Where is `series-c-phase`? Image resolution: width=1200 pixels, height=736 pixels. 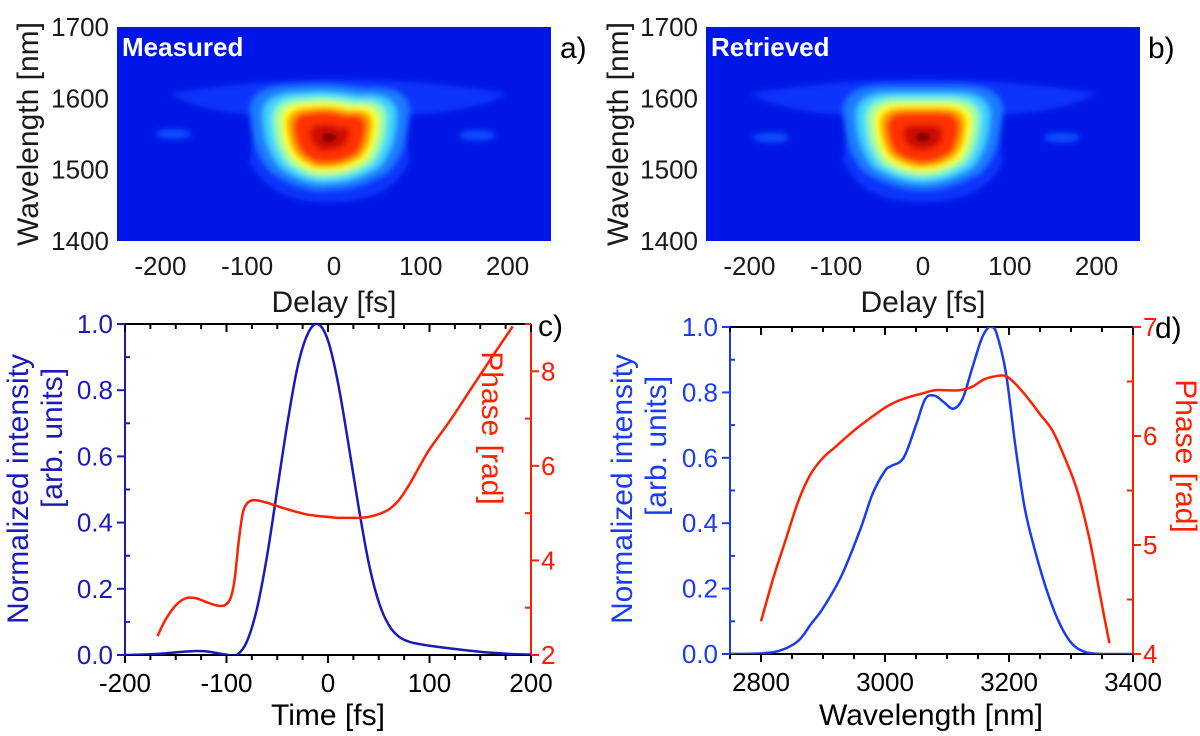 series-c-phase is located at coordinates (335, 481).